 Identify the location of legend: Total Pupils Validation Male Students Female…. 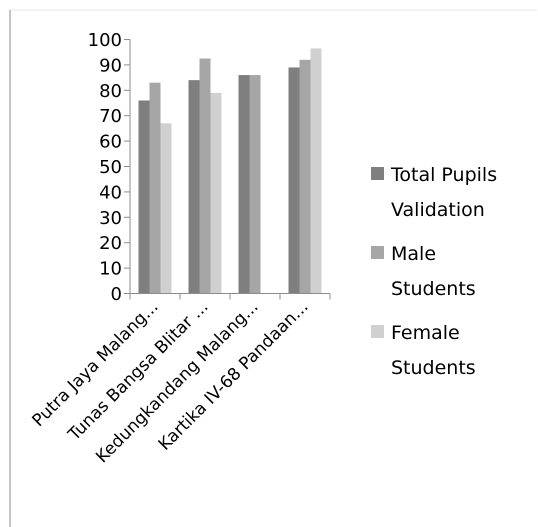
(434, 271).